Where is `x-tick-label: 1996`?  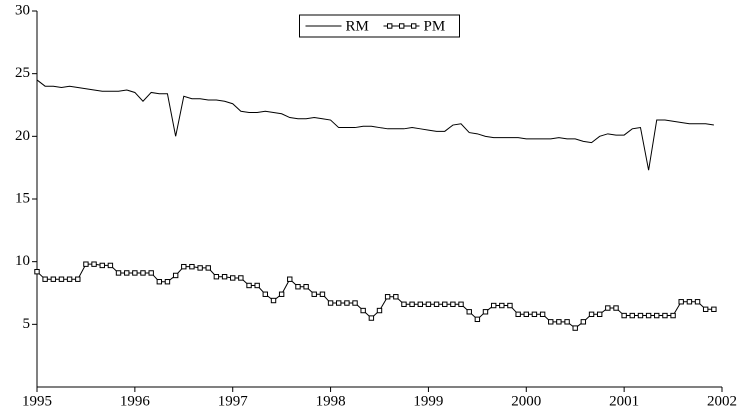 x-tick-label: 1996 is located at coordinates (135, 401).